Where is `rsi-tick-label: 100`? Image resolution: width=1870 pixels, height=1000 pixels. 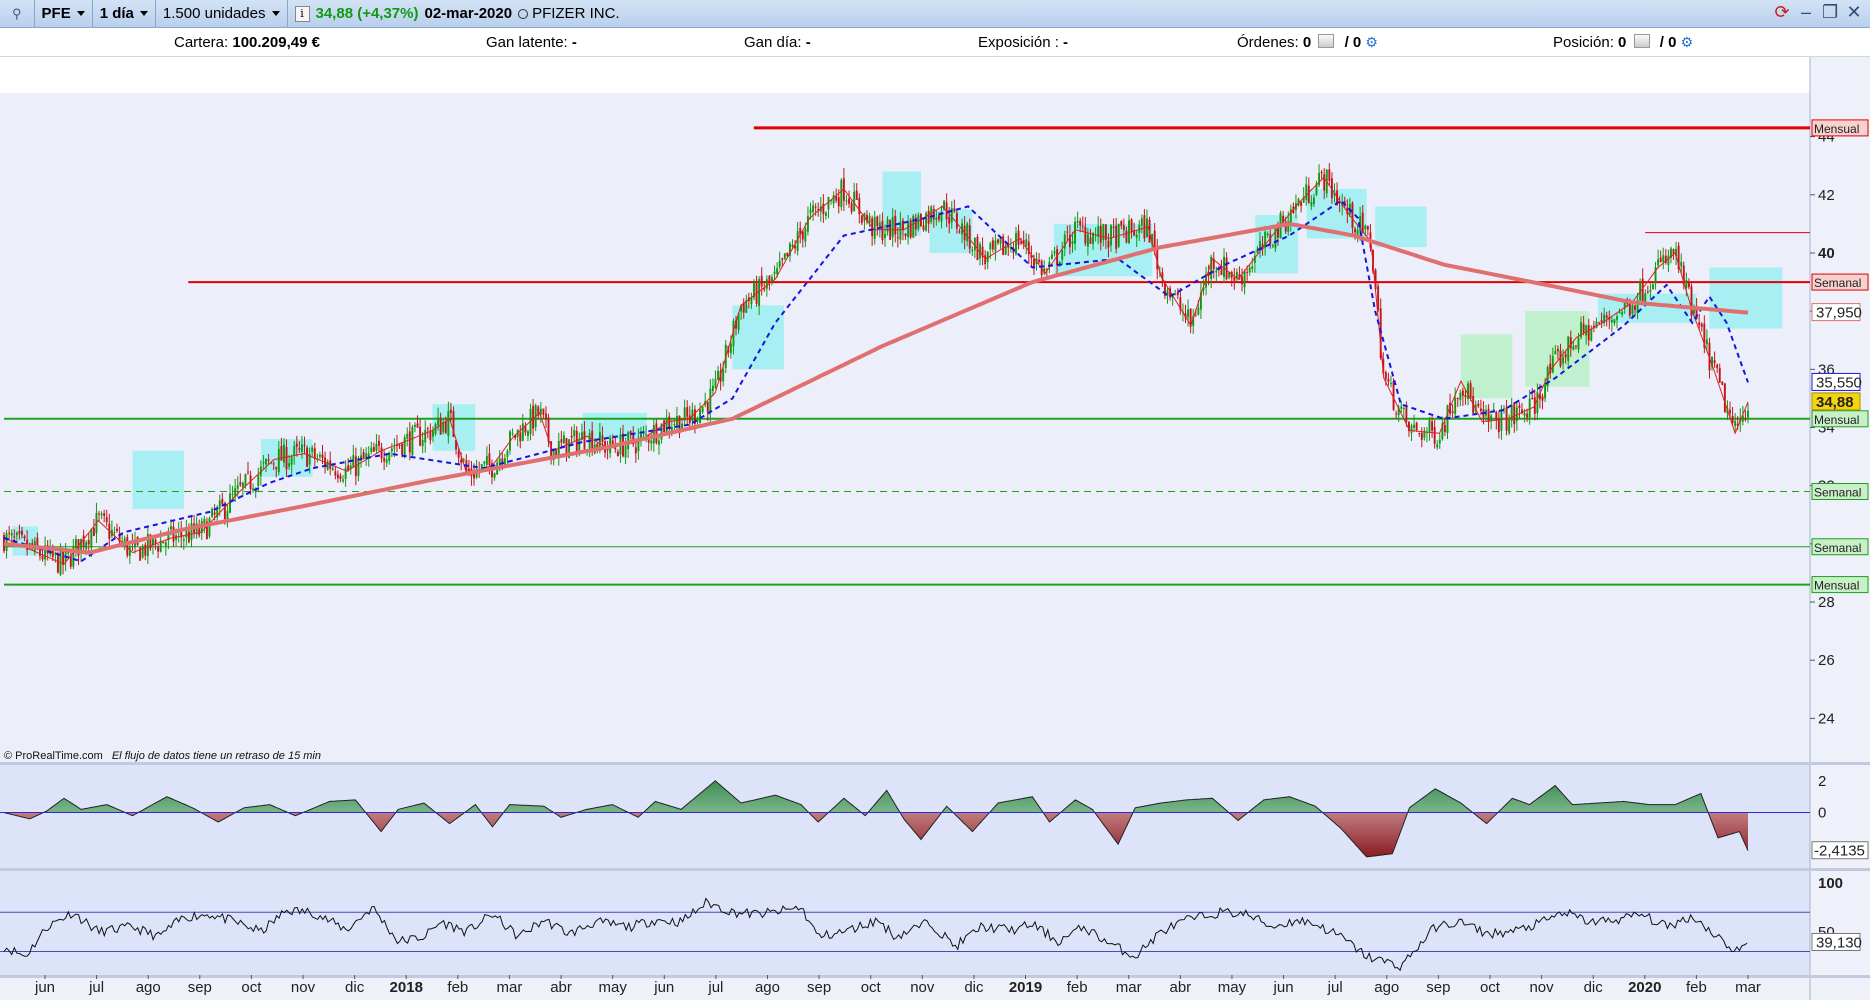 rsi-tick-label: 100 is located at coordinates (1830, 883).